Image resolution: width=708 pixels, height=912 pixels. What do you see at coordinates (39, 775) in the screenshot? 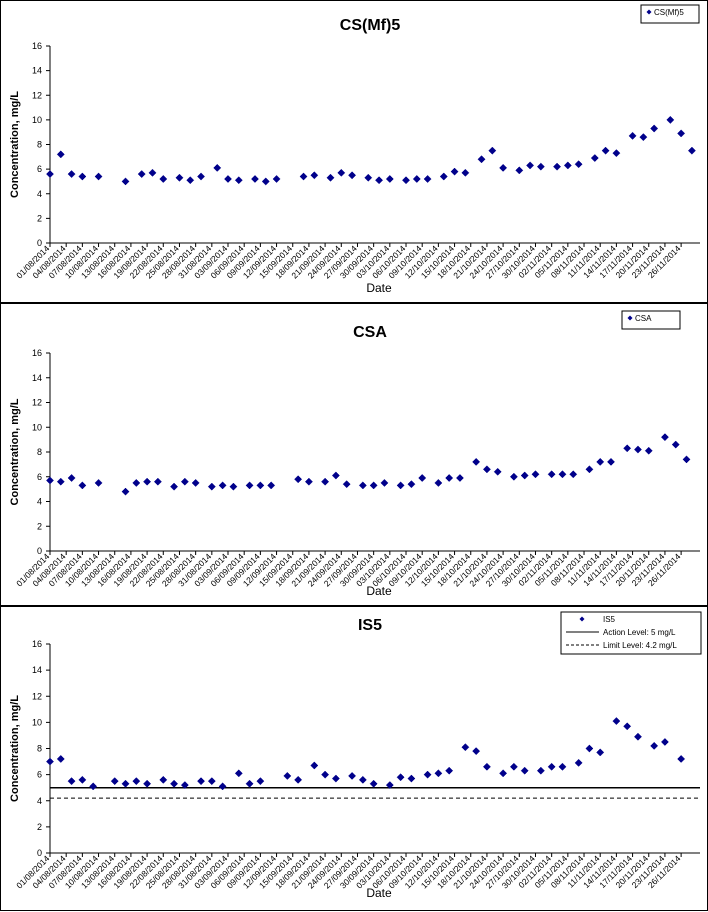
I see `y-tick-label: 6` at bounding box center [39, 775].